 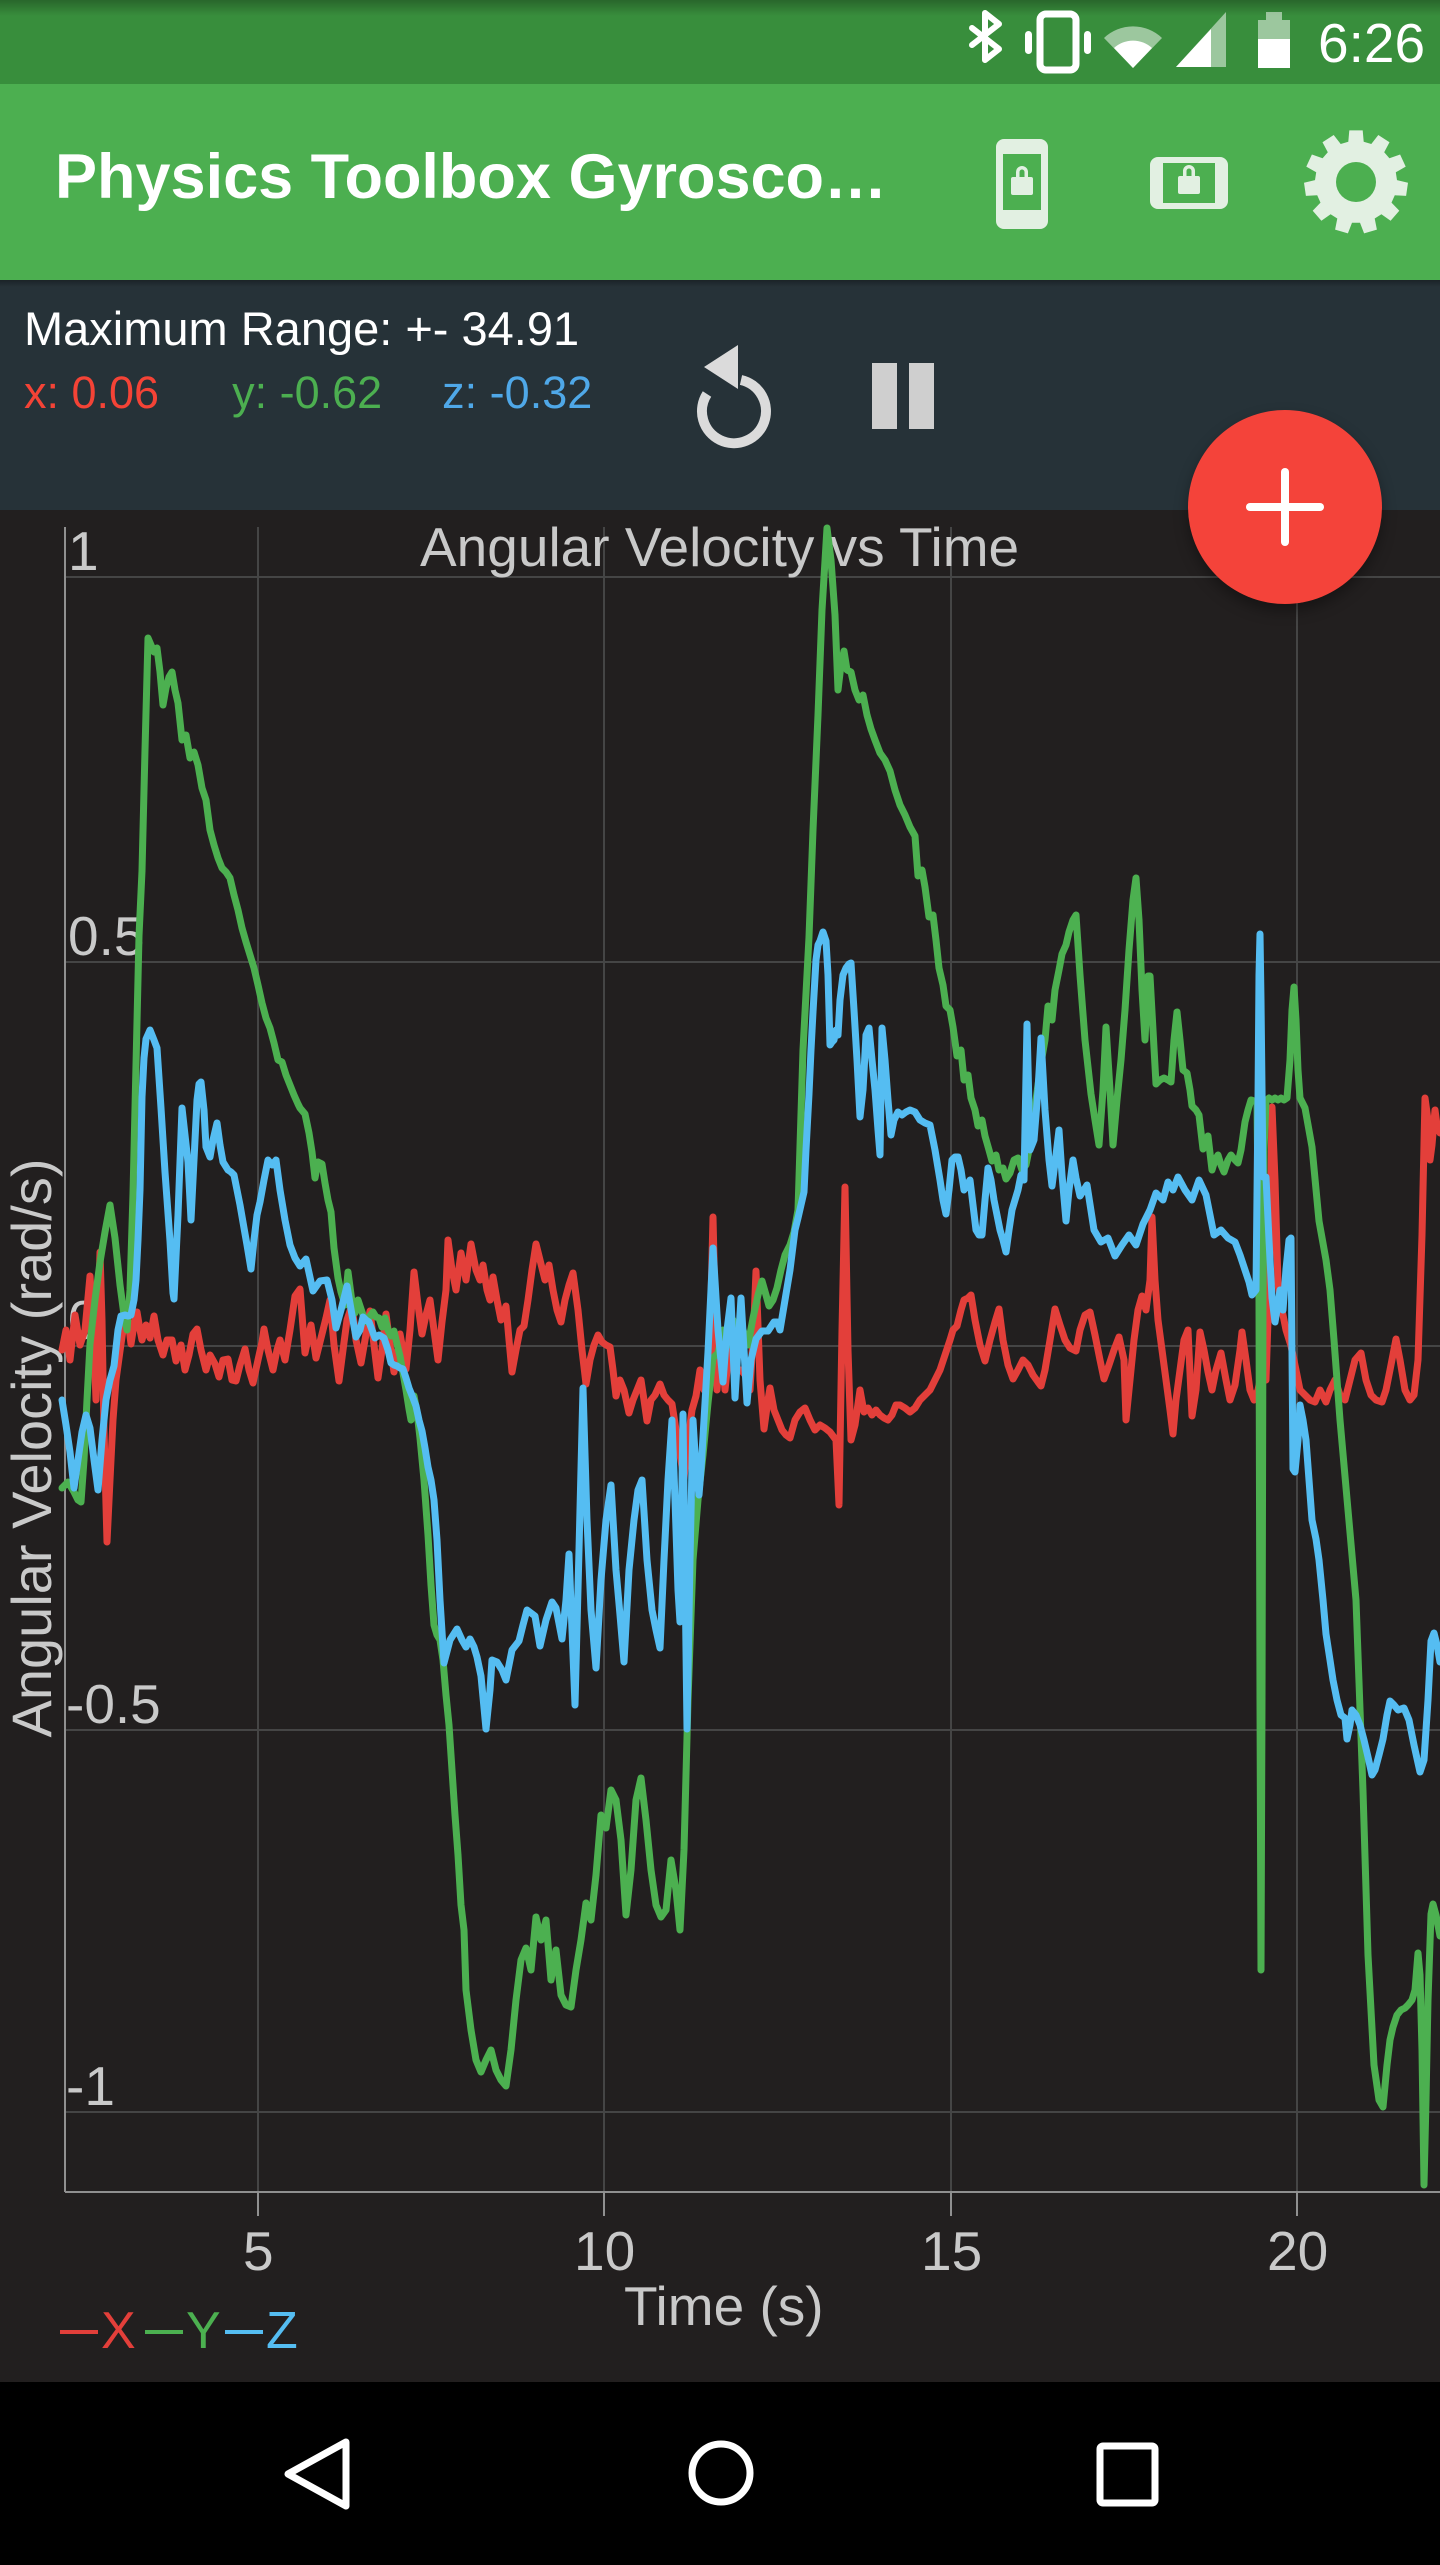 I want to click on svg-text: Z, so click(x=282, y=2331).